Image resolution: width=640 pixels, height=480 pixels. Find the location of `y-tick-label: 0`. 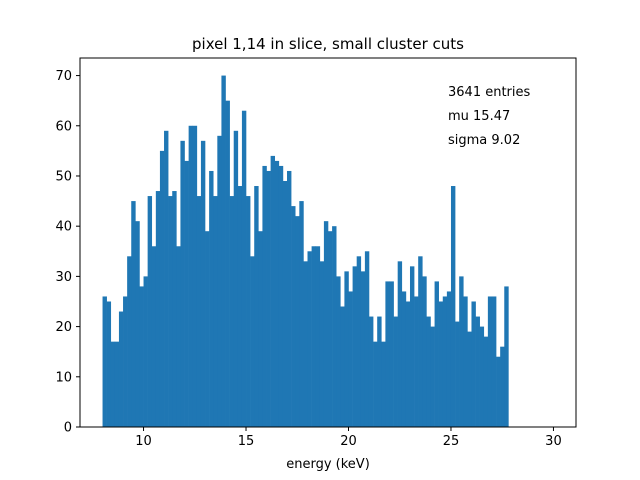

y-tick-label: 0 is located at coordinates (68, 428).